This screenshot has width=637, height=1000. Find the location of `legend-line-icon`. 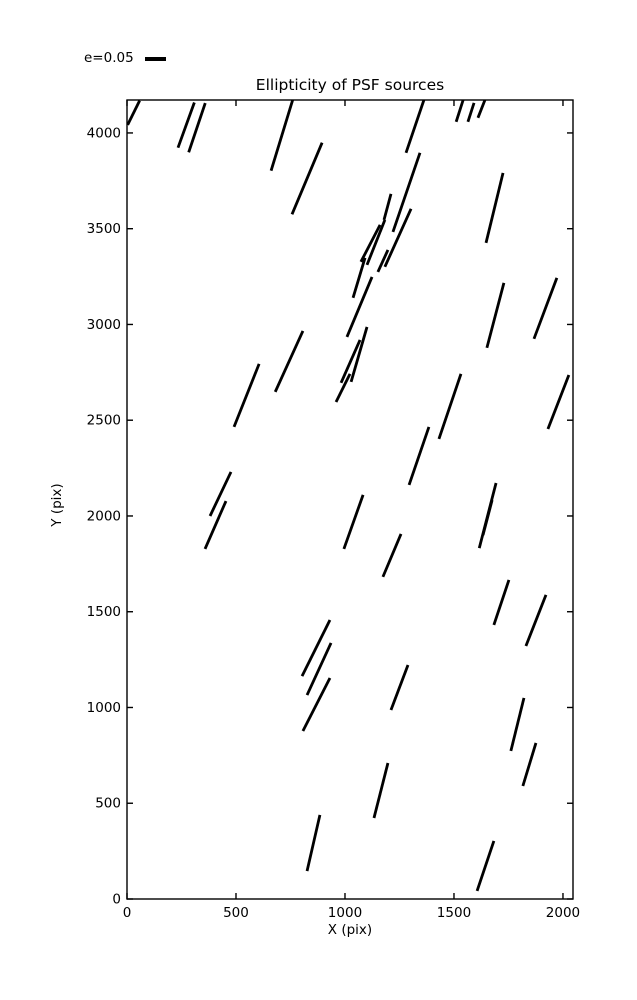

legend-line-icon is located at coordinates (155, 59).